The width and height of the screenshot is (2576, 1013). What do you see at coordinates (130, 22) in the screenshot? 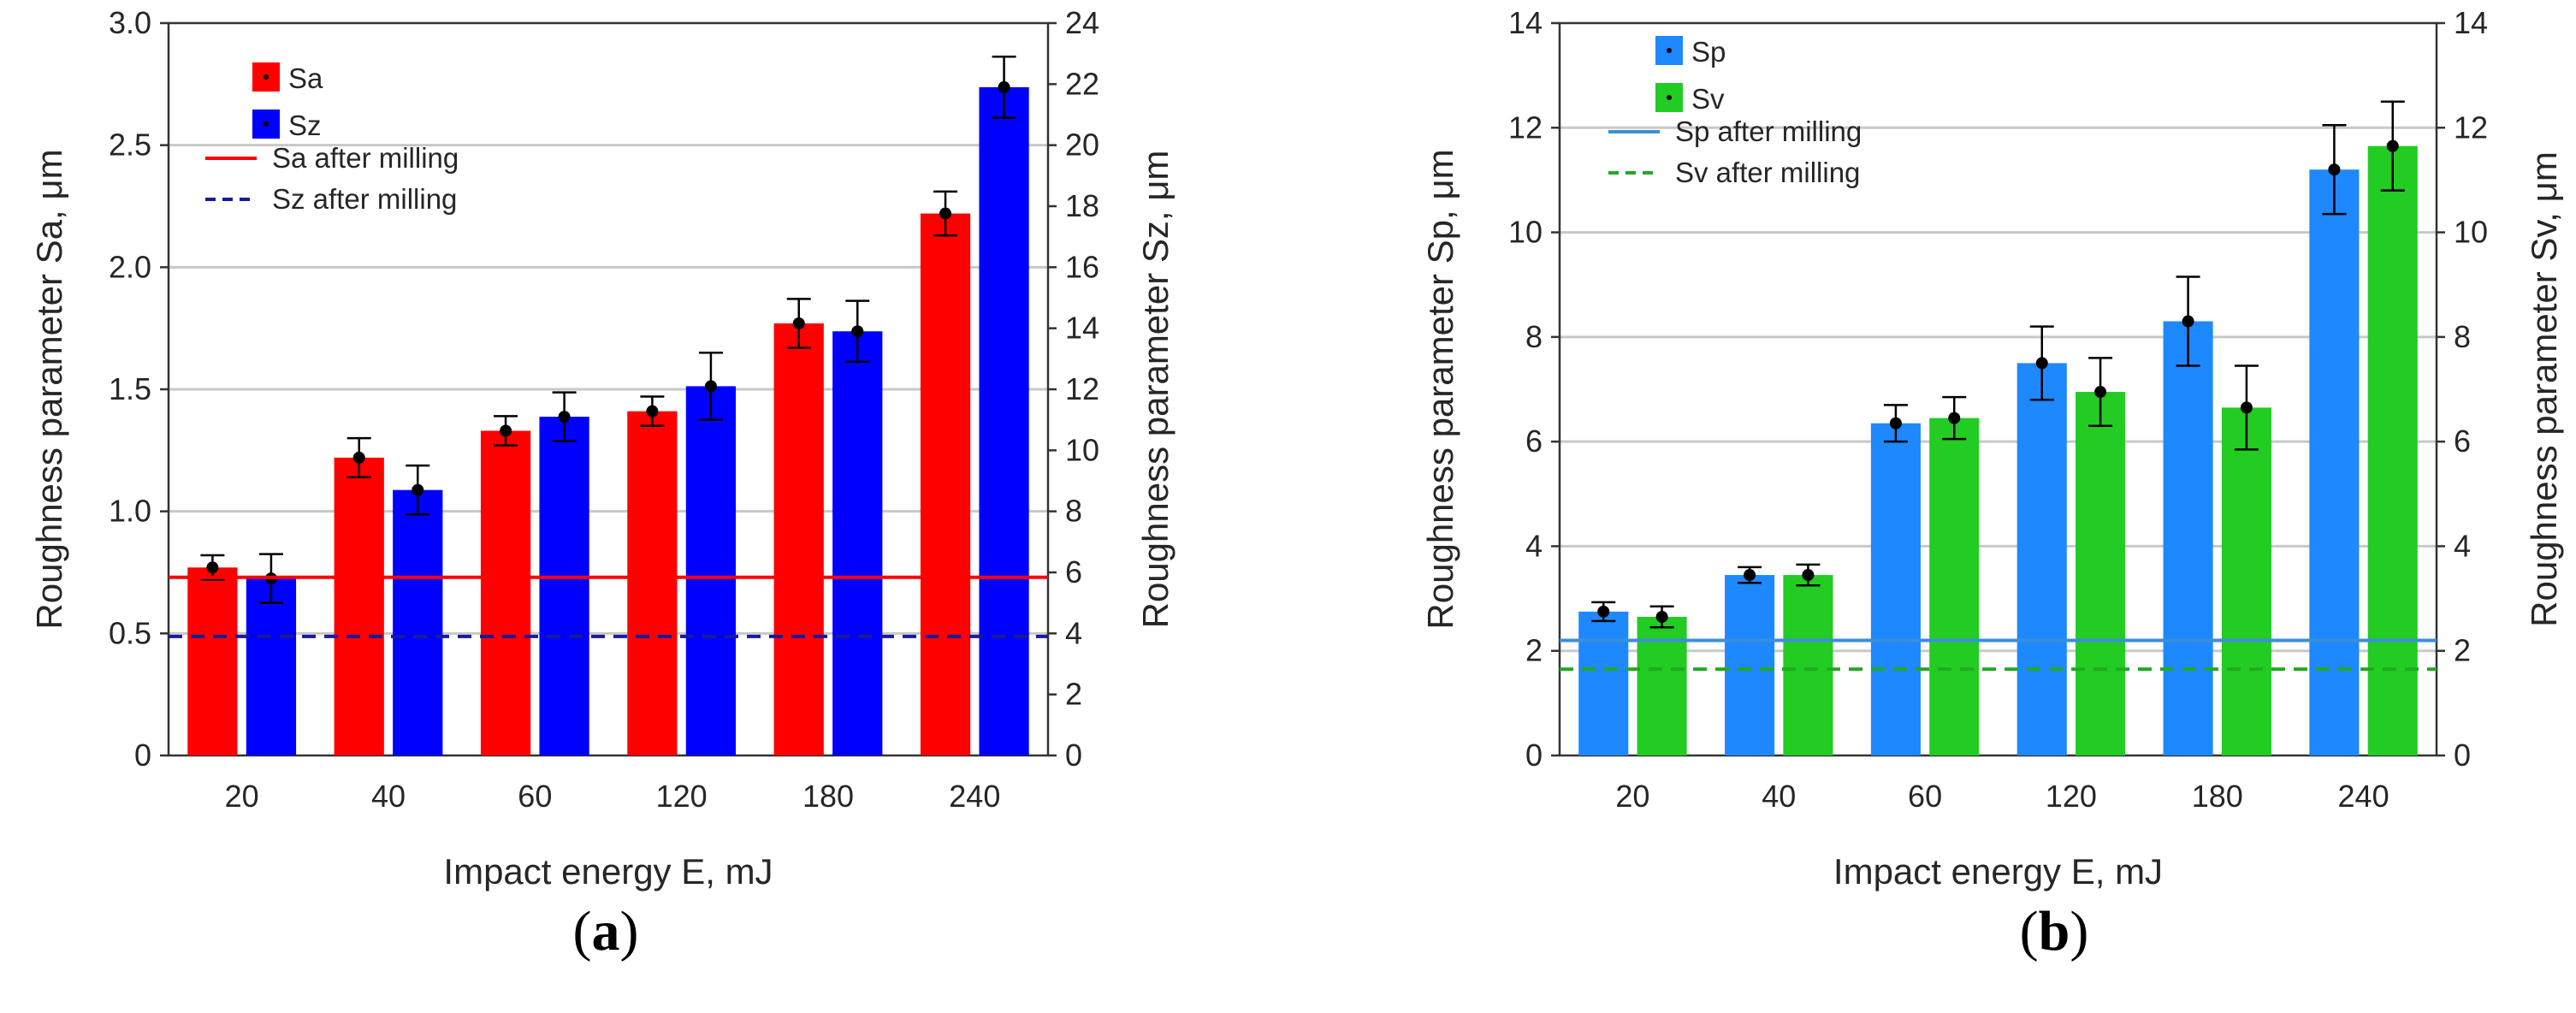
I see `y-tick-label: 3.0` at bounding box center [130, 22].